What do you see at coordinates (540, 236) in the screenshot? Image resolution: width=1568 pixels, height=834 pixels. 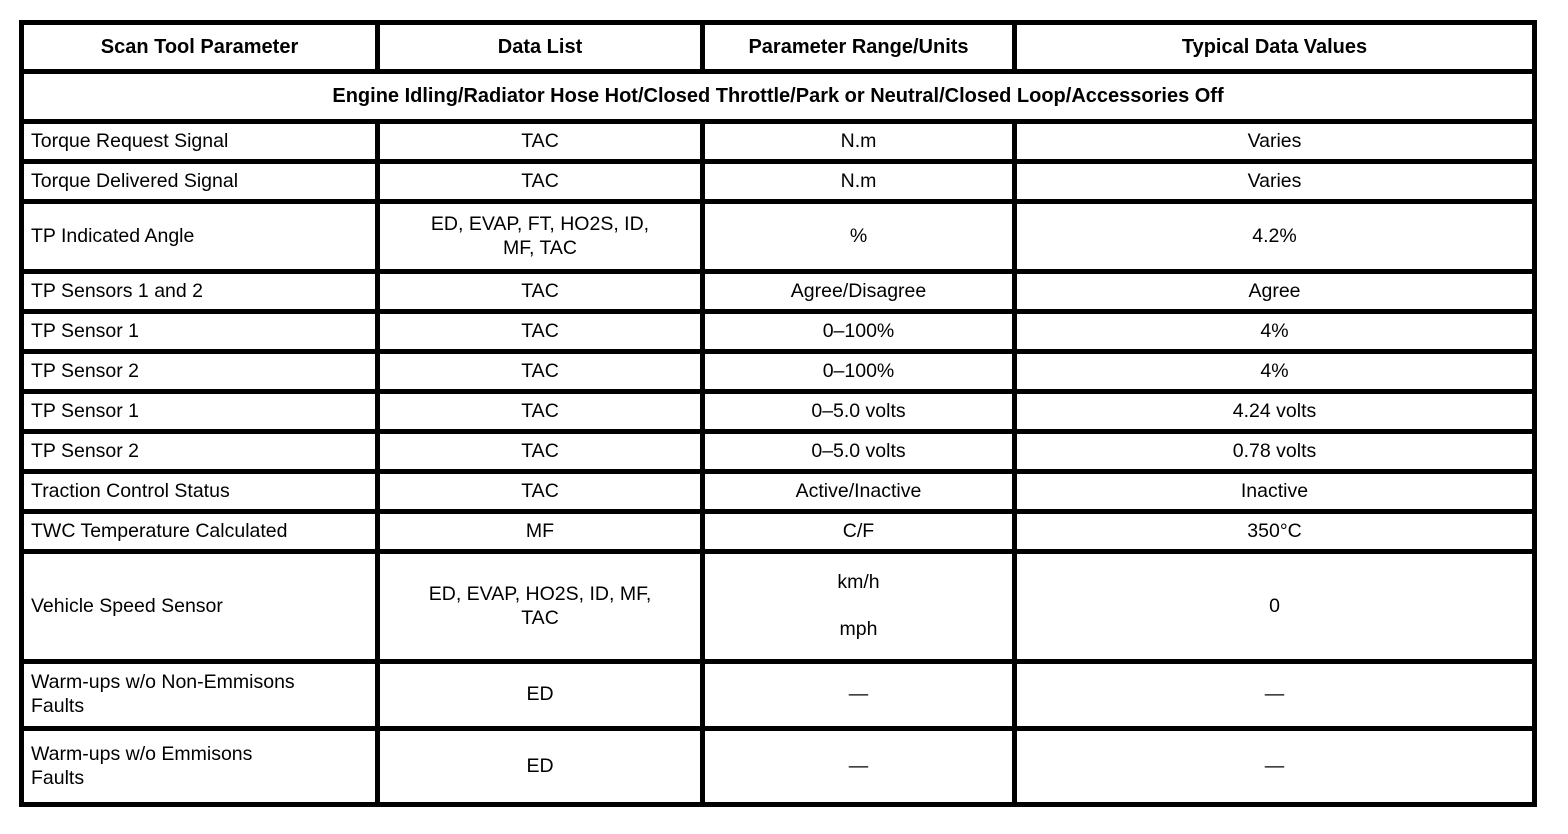 I see `data-list-cell: ED, EVAP, FT, HO2S, ID, MF, TAC` at bounding box center [540, 236].